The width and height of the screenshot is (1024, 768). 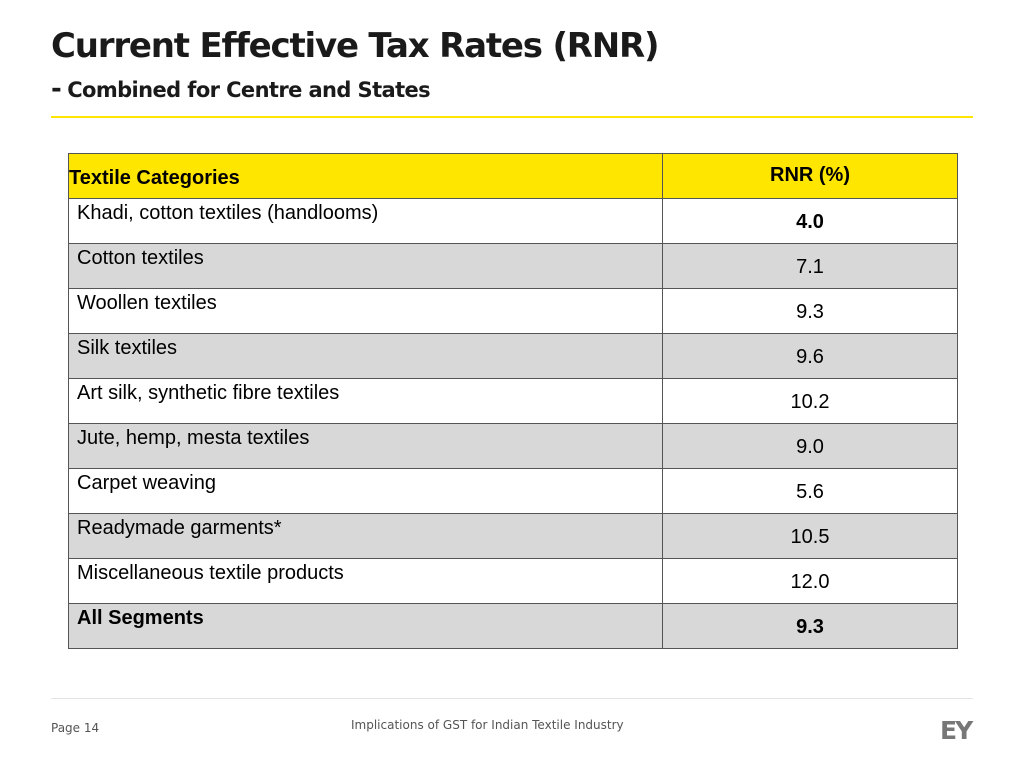 I want to click on category-cell: Carpet weaving, so click(x=365, y=491).